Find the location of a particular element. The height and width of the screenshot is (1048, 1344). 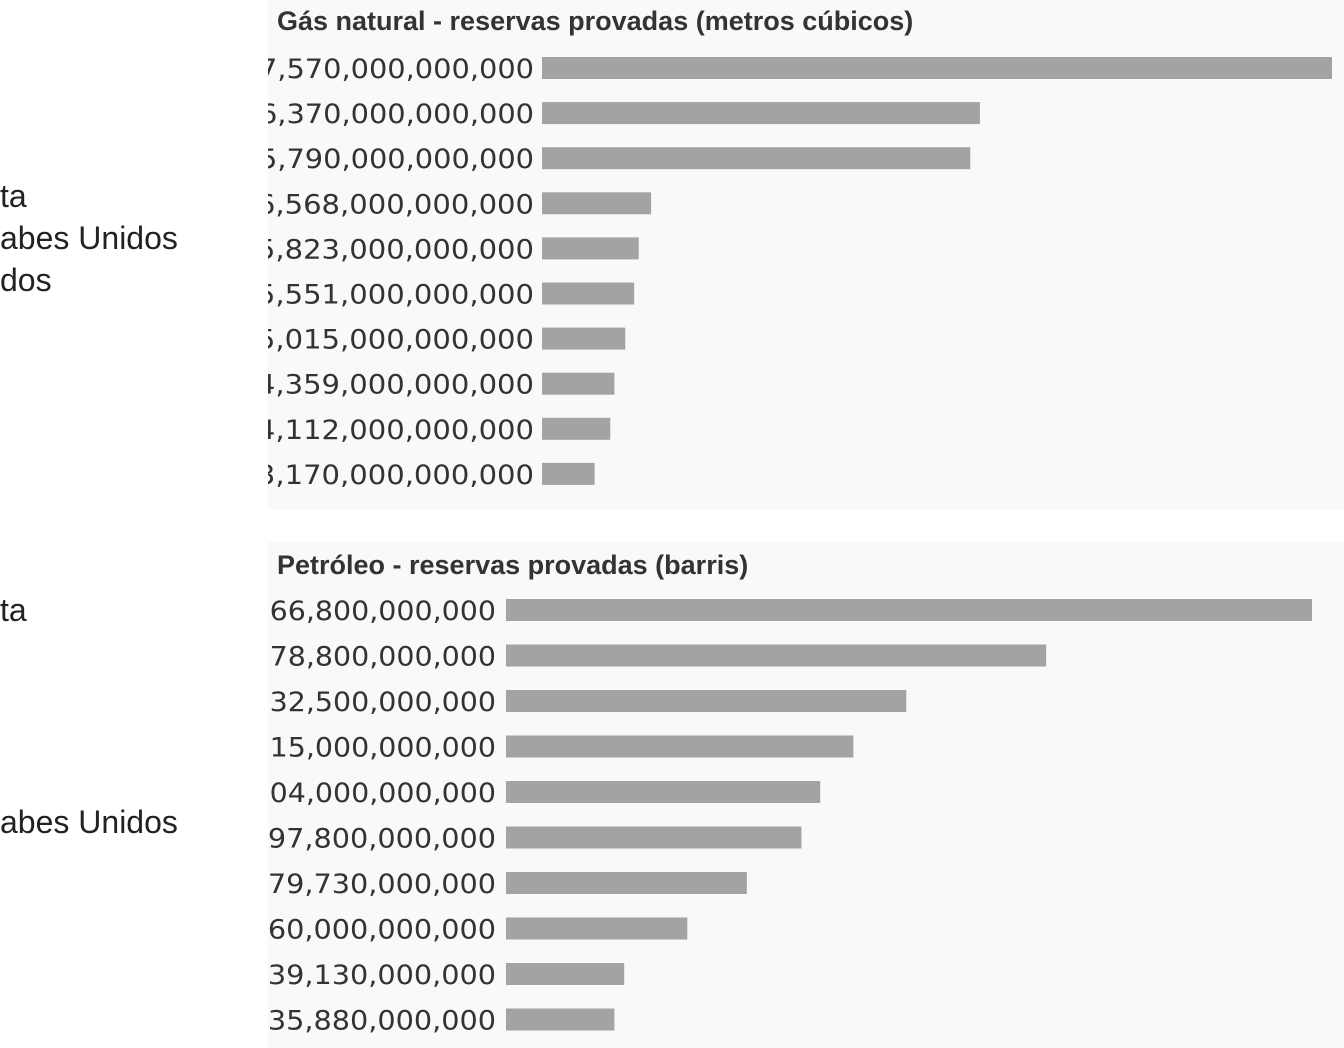

value-label: 3,170,000,000,000 is located at coordinates (401, 475).